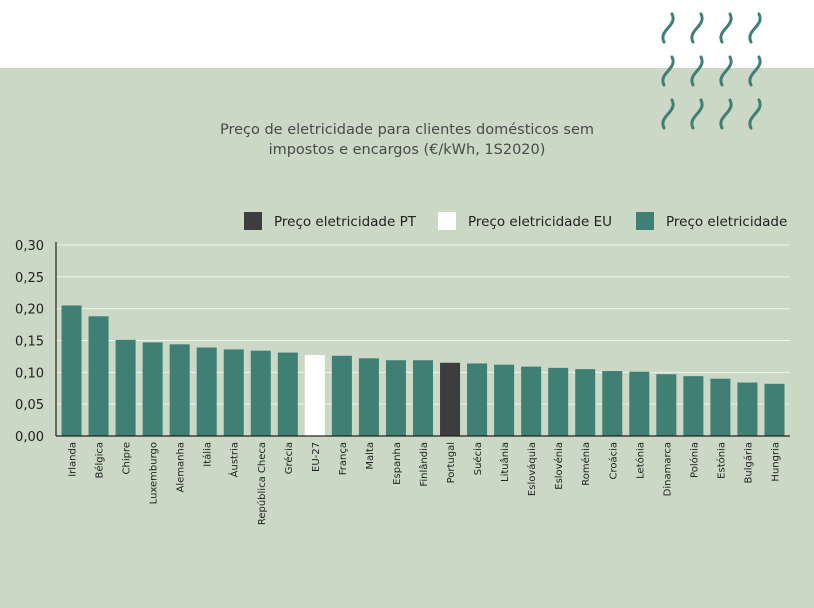 This screenshot has width=814, height=608. Describe the element at coordinates (540, 222) in the screenshot. I see `legend-label-1: Preço eletricidade EU` at that location.